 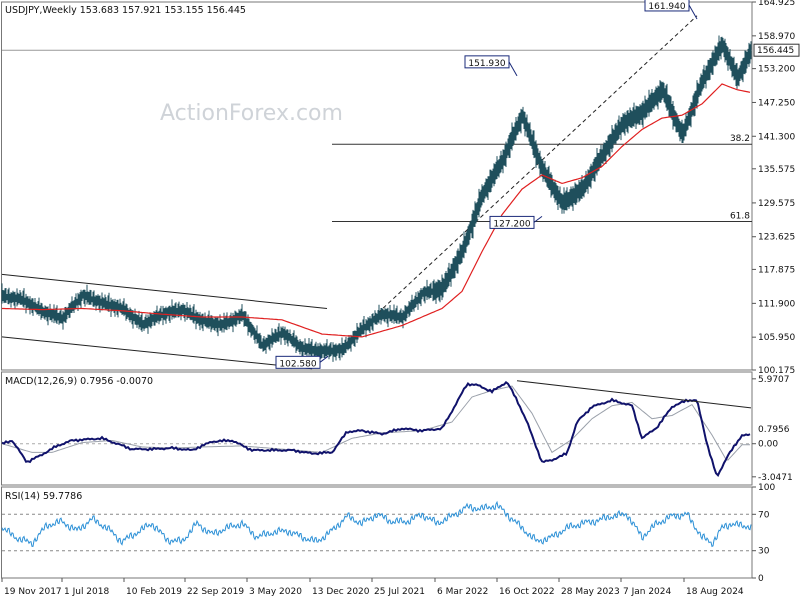 What do you see at coordinates (768, 445) in the screenshot?
I see `macd-tick-label: 0.00` at bounding box center [768, 445].